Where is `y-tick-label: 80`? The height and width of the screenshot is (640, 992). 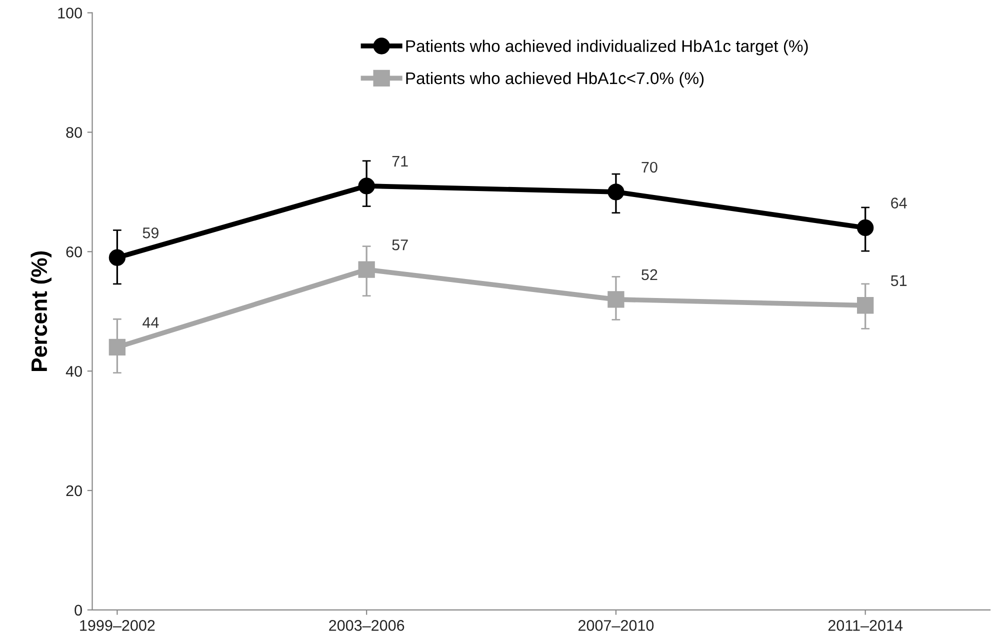 y-tick-label: 80 is located at coordinates (74, 132).